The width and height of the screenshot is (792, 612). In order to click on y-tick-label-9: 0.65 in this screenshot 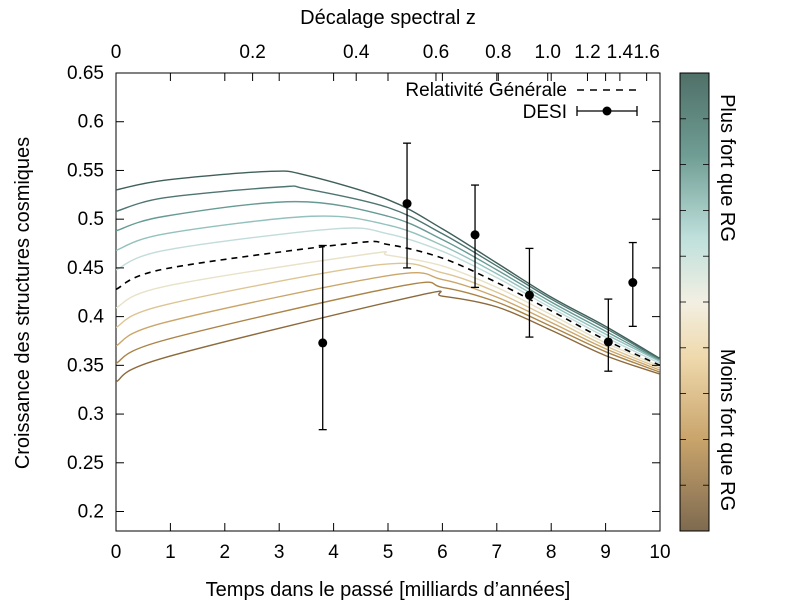, I will do `click(85, 73)`.